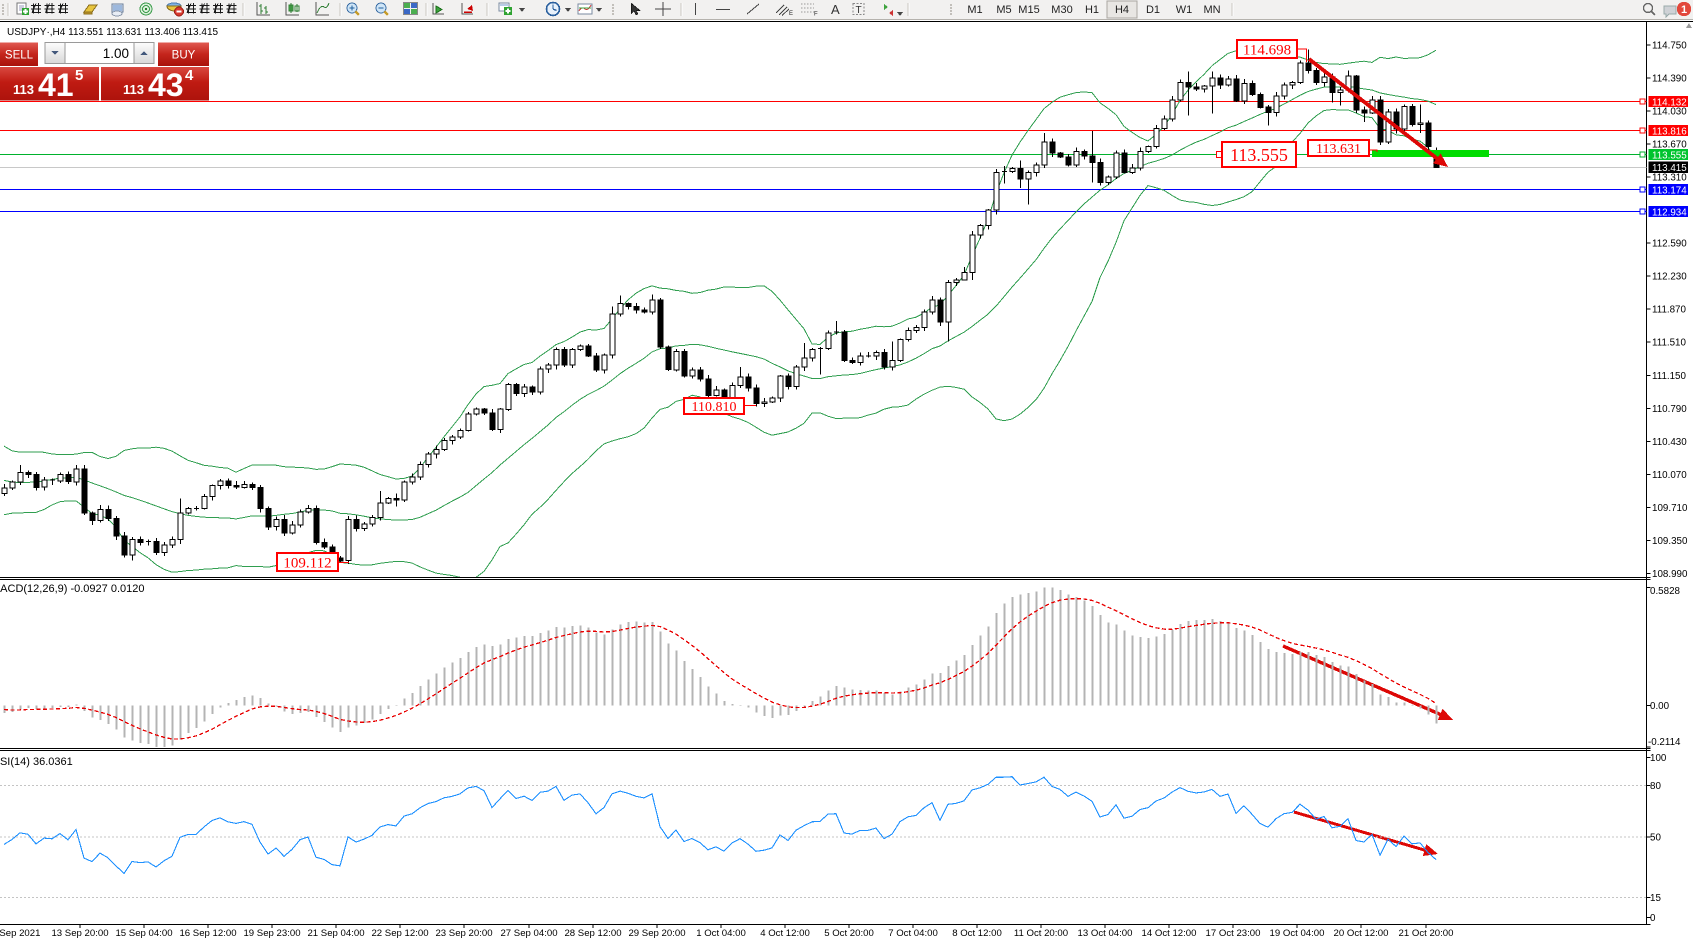  What do you see at coordinates (463, 933) in the screenshot?
I see `svg-text: 23 Sep 20:00` at bounding box center [463, 933].